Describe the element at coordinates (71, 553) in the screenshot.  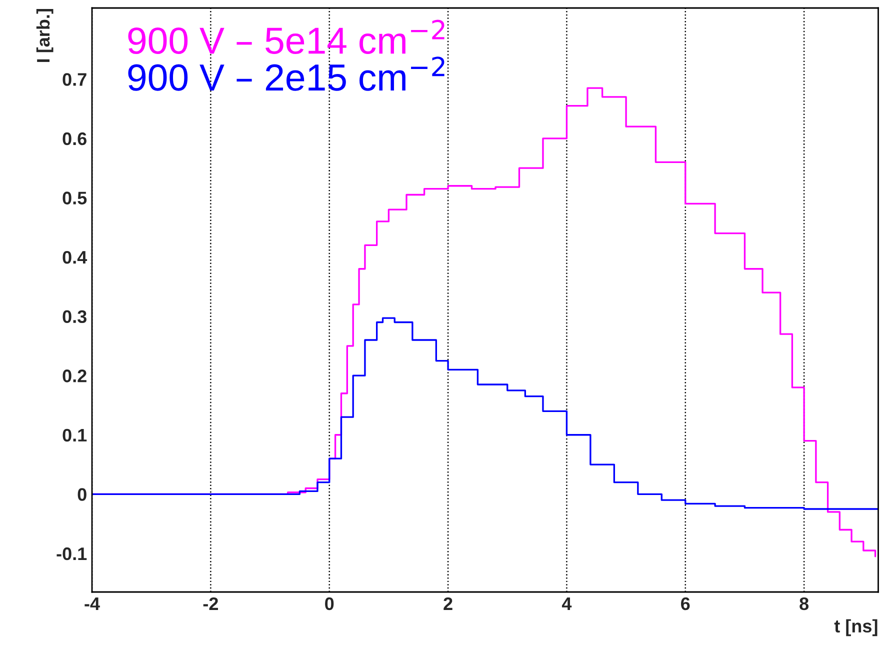
I see `y-tick-label: -0.1` at that location.